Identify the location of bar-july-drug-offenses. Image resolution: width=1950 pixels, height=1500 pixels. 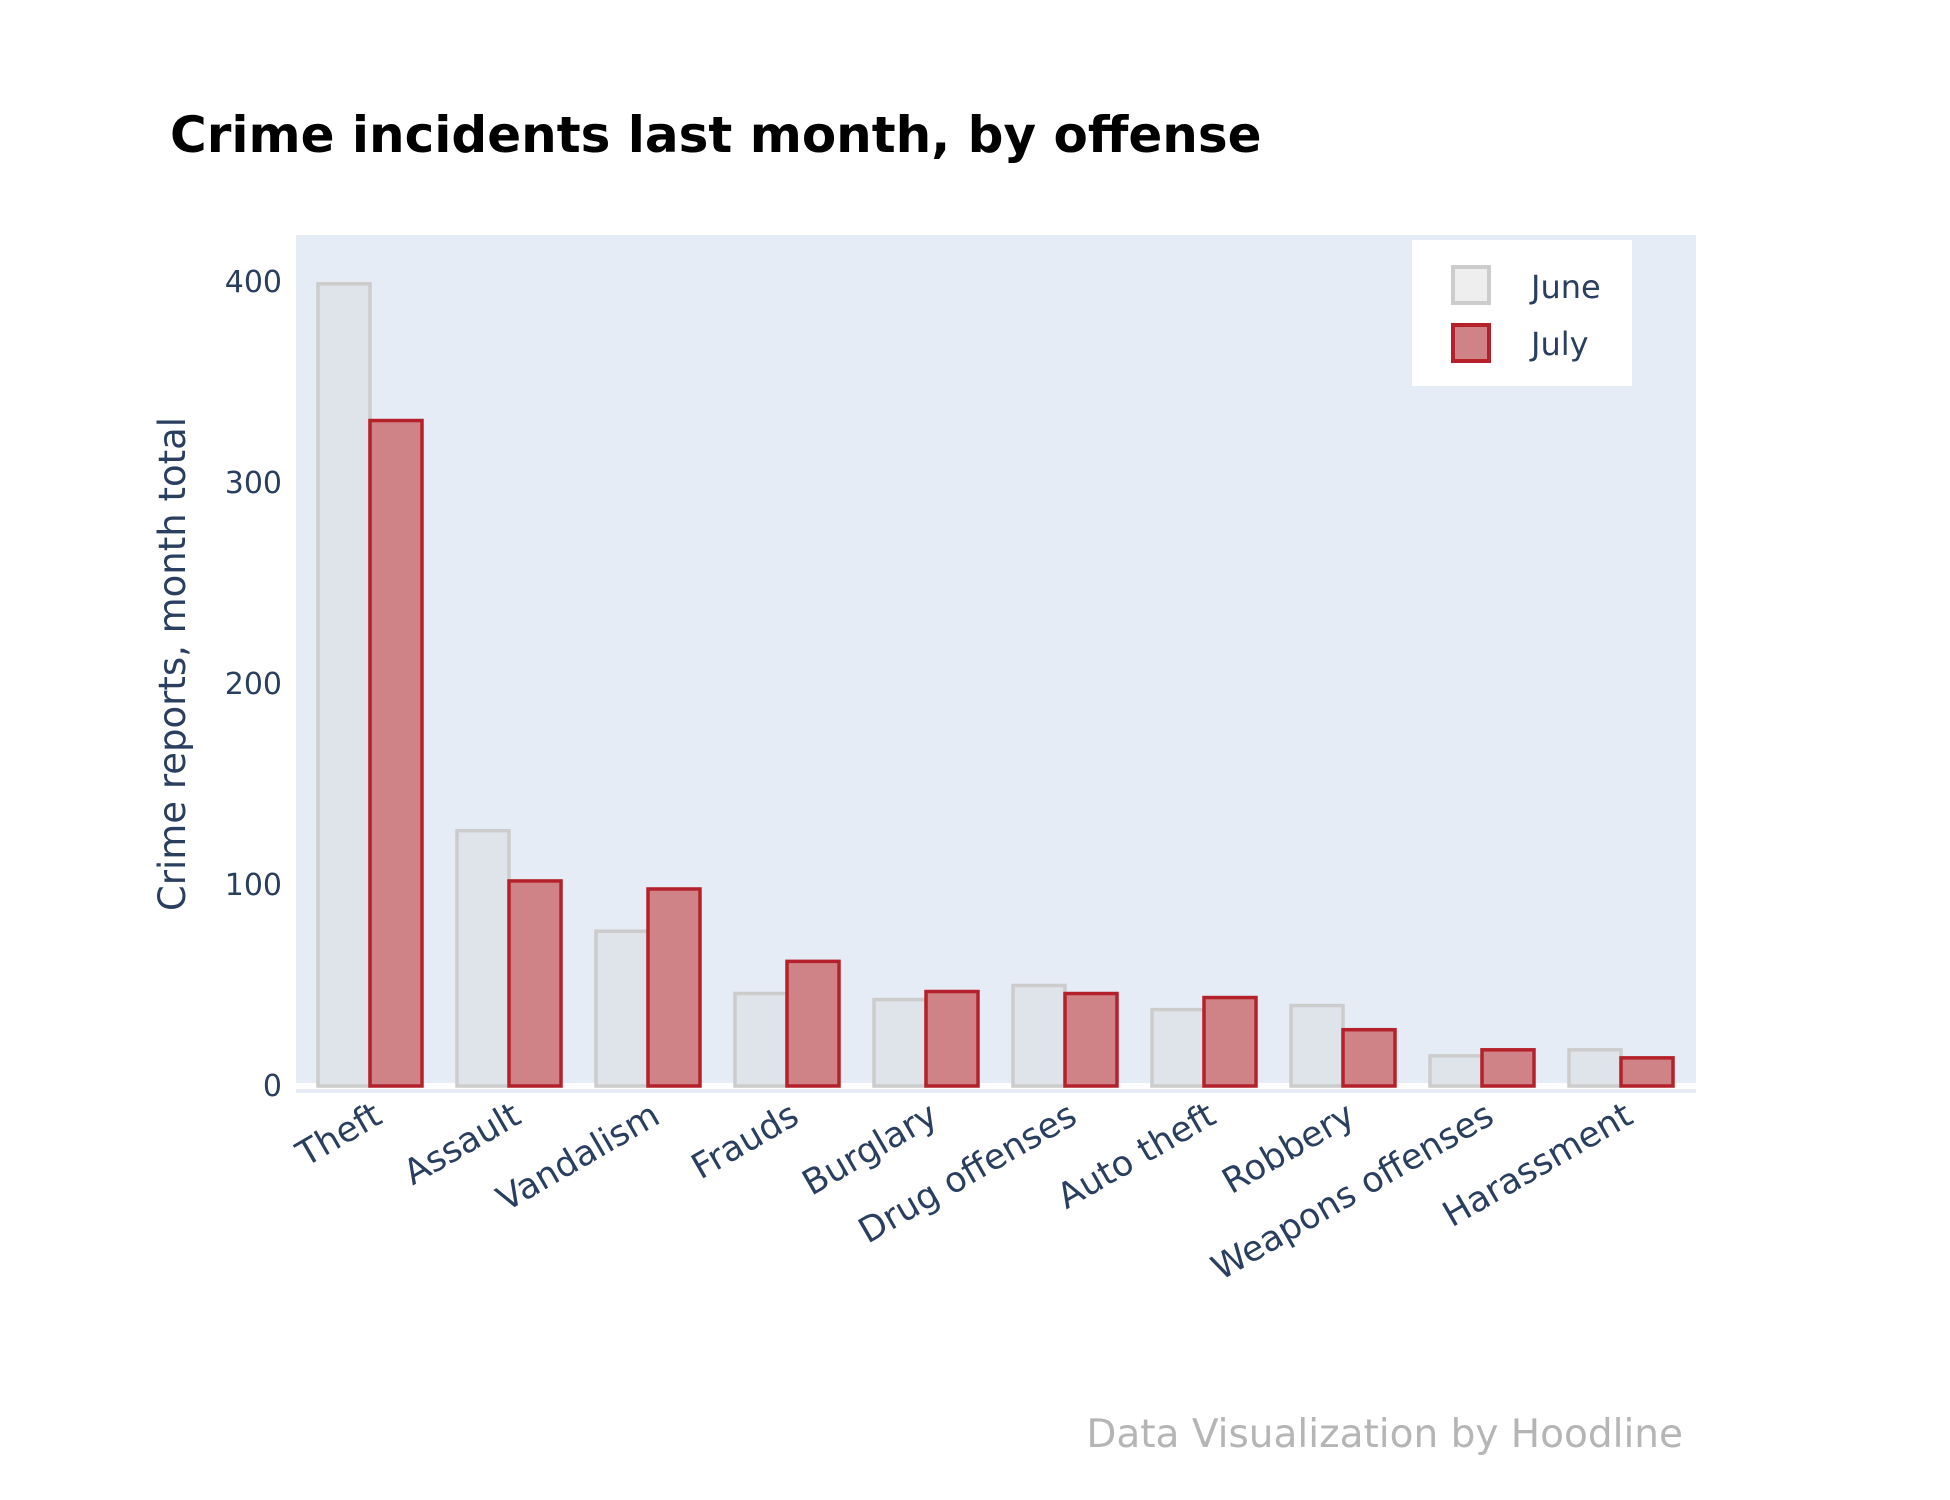
(1091, 1039).